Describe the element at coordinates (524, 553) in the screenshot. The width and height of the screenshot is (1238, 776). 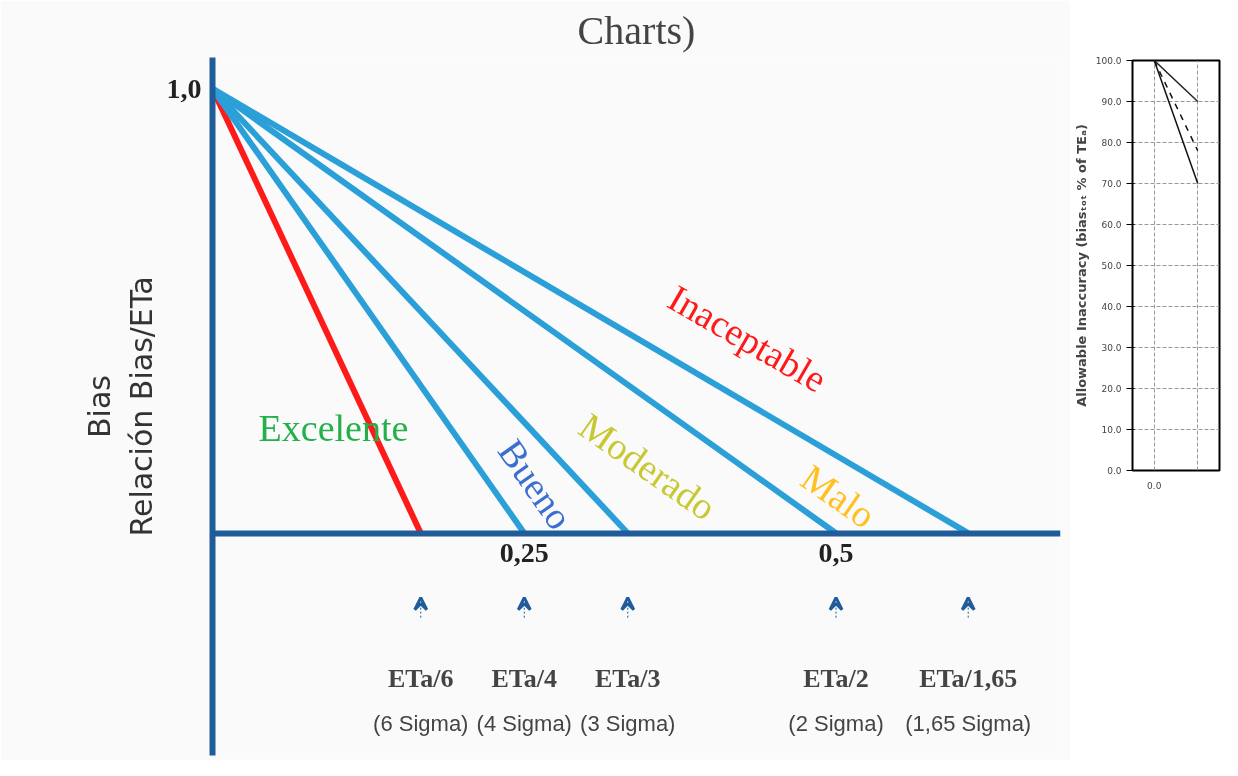
I see `x-tick-label: 0,25` at that location.